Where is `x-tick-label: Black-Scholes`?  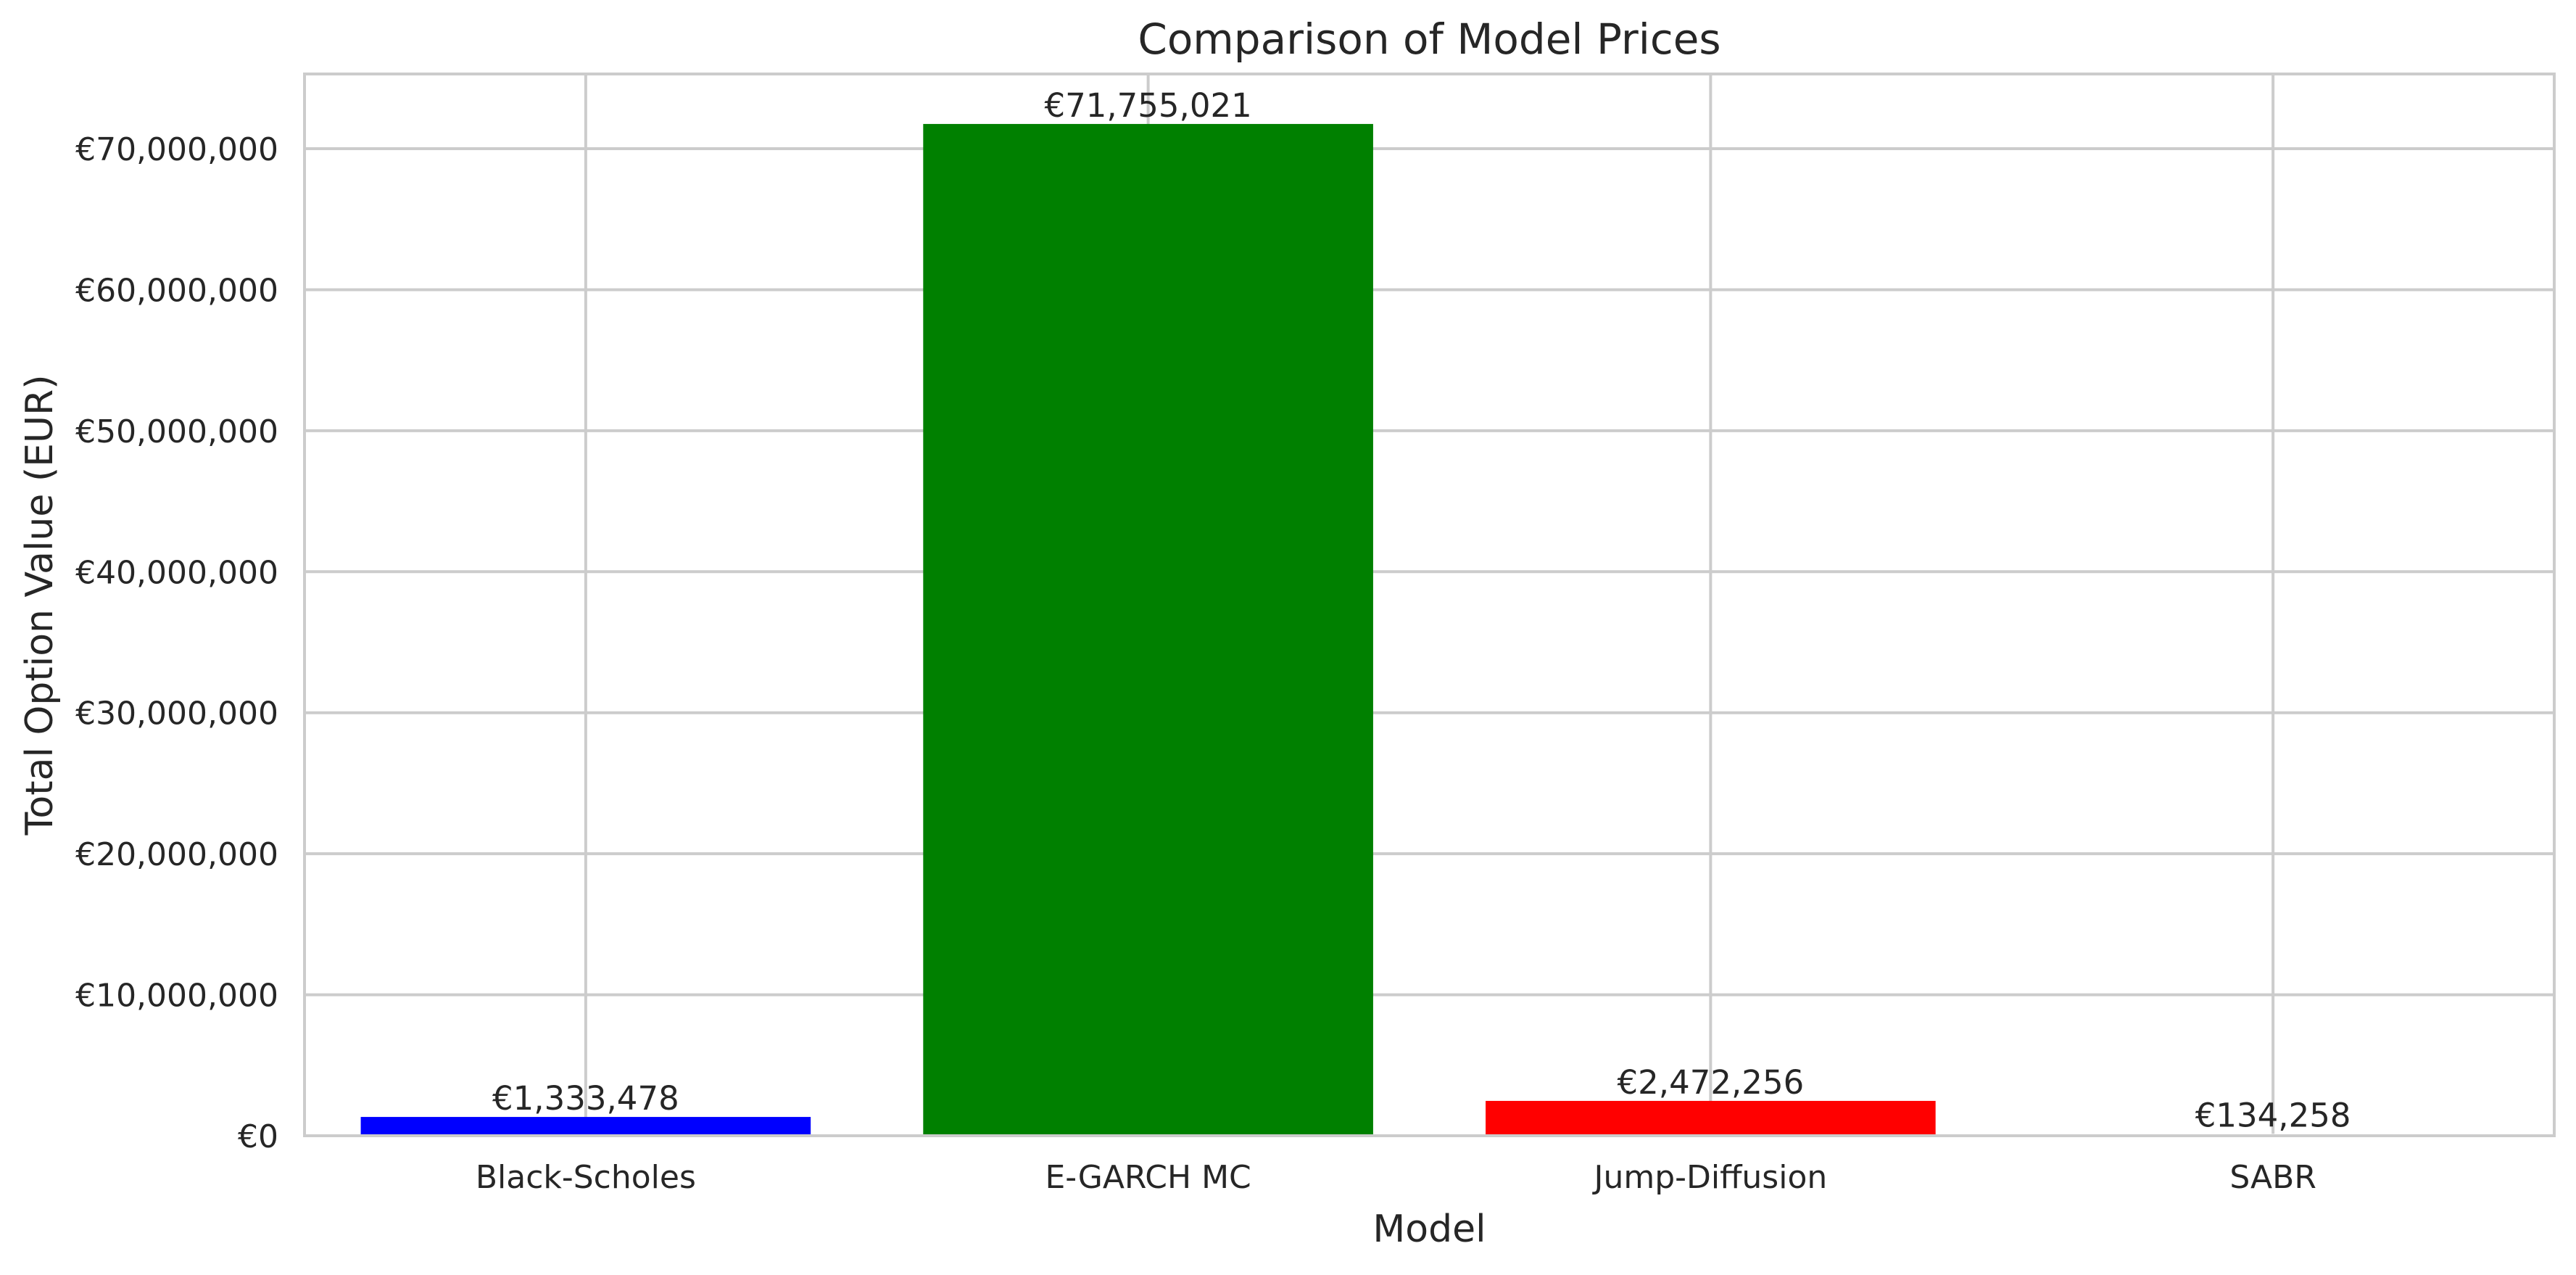 x-tick-label: Black-Scholes is located at coordinates (586, 1178).